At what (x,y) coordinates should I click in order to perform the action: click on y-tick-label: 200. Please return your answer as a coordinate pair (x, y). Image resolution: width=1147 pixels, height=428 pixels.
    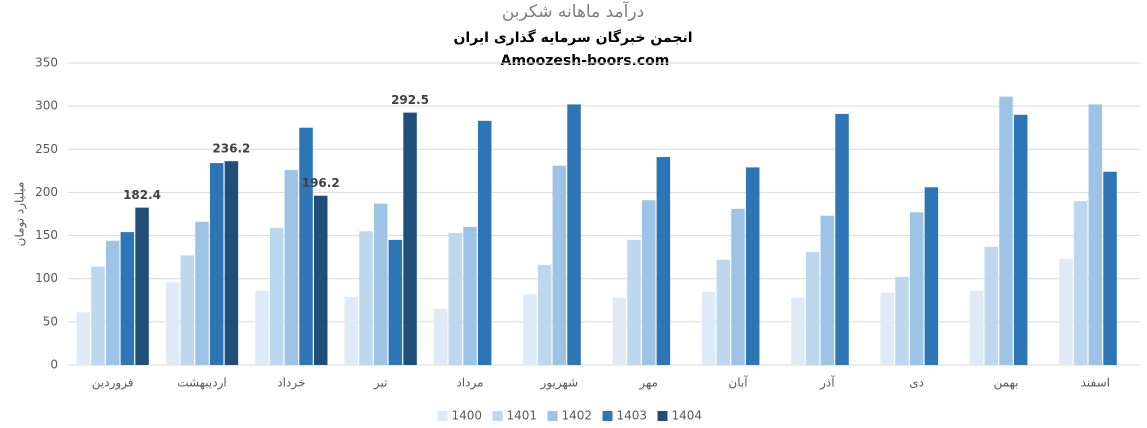
    Looking at the image, I should click on (46, 192).